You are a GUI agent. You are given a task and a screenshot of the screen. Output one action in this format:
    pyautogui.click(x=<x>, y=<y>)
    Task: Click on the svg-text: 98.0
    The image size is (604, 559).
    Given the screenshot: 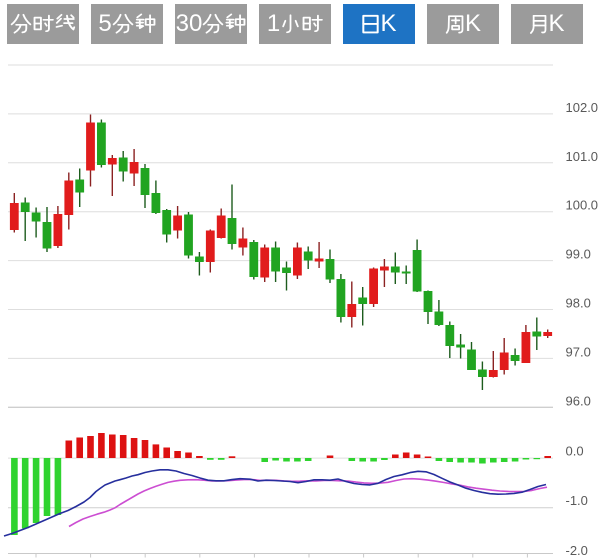 What is the action you would take?
    pyautogui.click(x=578, y=303)
    